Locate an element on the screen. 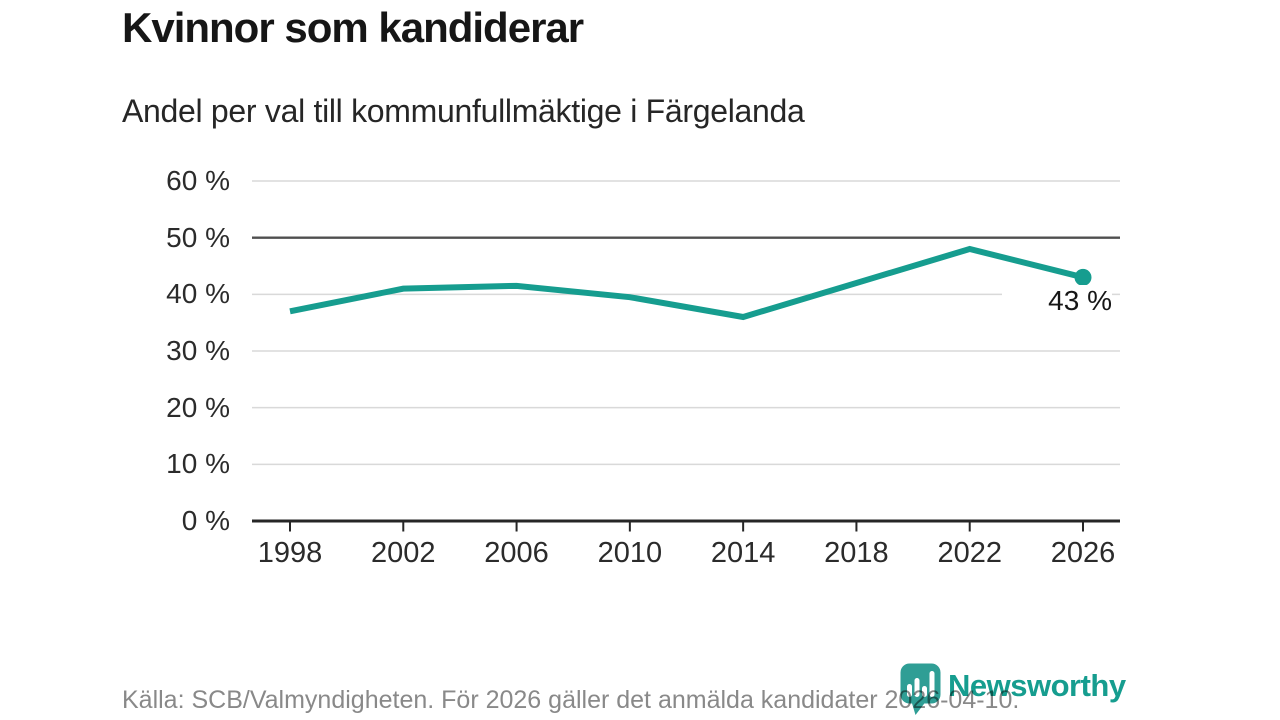 The image size is (1280, 720). y-axis-label: 50 % is located at coordinates (198, 237).